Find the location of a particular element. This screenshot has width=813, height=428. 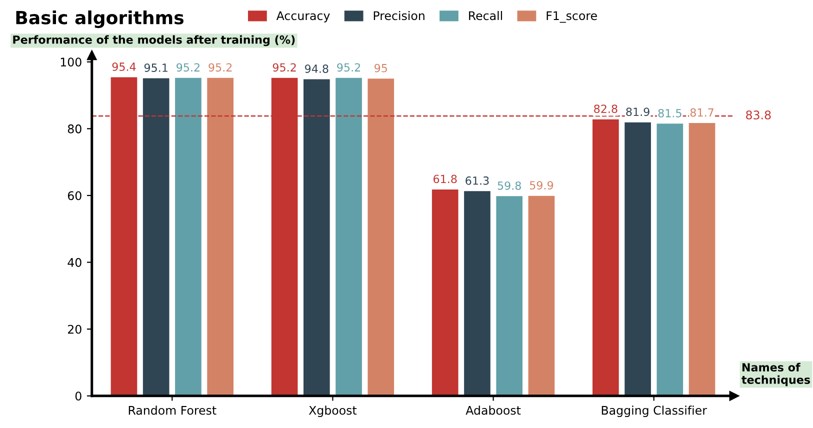

y-tick-label: 100 is located at coordinates (71, 62).